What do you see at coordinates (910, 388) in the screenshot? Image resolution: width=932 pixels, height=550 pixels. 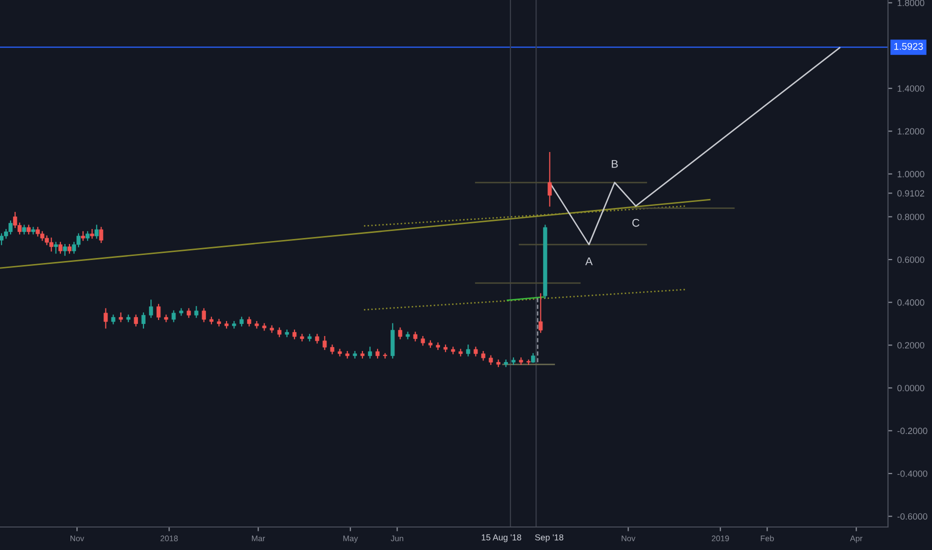 I see `y-tick-label: 0.0000` at bounding box center [910, 388].